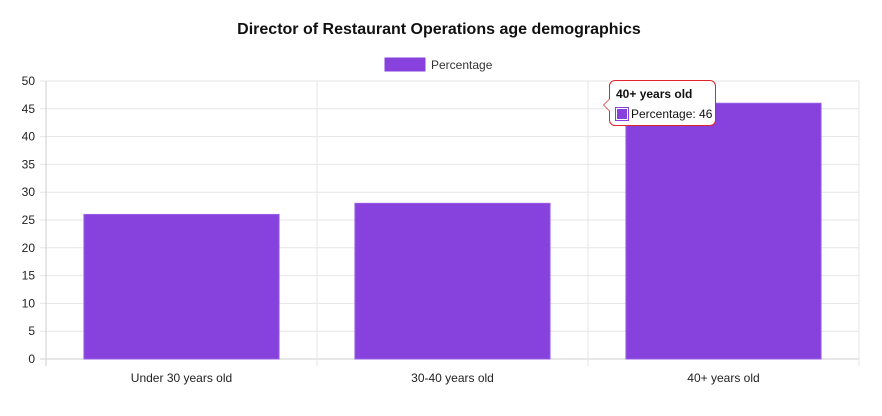  I want to click on tooltip-swatch, so click(622, 114).